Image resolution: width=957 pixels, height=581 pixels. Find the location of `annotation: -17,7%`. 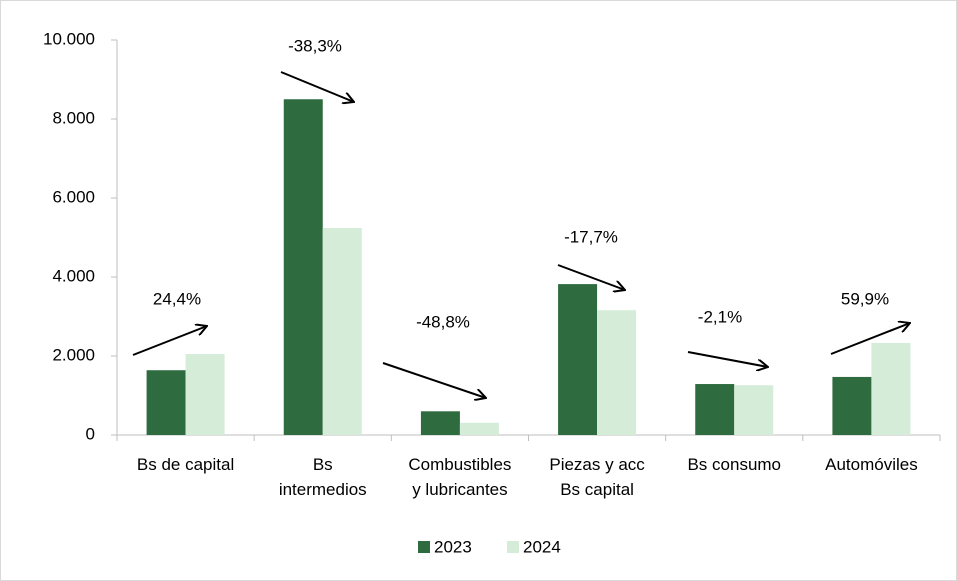

annotation: -17,7% is located at coordinates (591, 236).